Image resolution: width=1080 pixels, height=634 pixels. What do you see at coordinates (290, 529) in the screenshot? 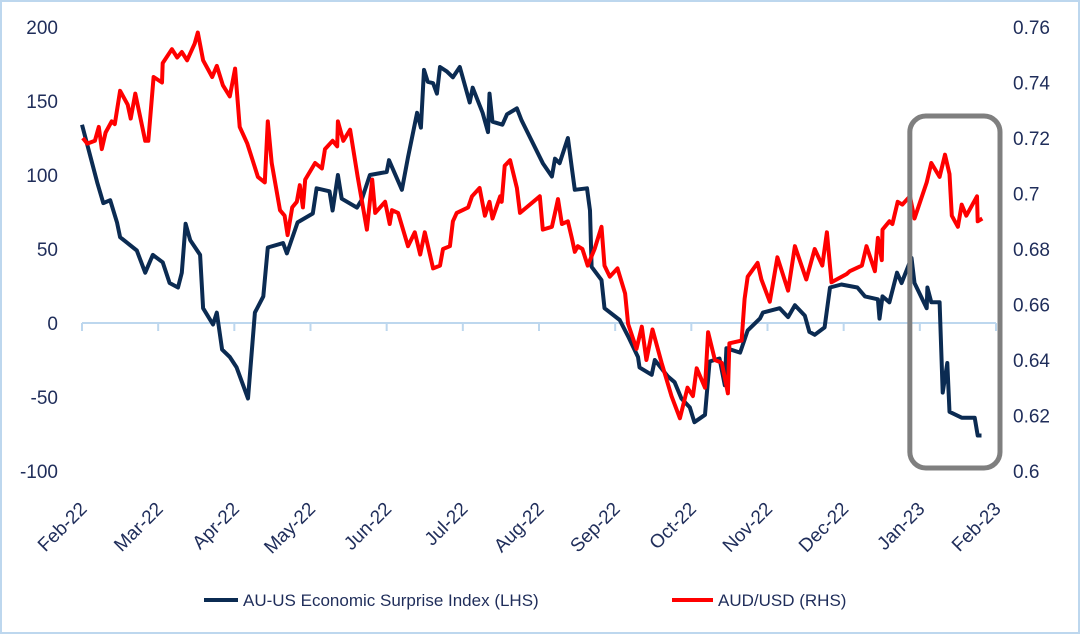
I see `x-axis-tick-label: May-22` at bounding box center [290, 529].